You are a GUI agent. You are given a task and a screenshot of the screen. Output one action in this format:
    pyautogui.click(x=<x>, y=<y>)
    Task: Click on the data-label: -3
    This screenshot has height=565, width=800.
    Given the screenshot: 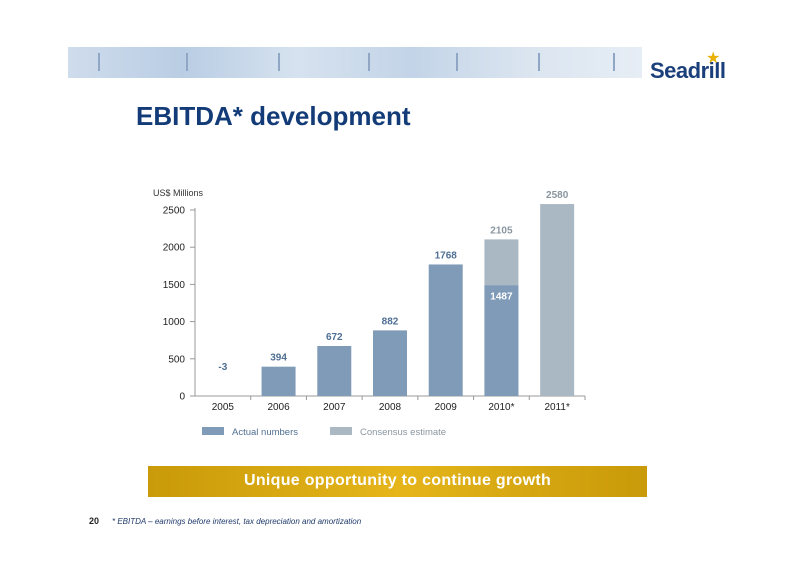 What is the action you would take?
    pyautogui.click(x=222, y=367)
    